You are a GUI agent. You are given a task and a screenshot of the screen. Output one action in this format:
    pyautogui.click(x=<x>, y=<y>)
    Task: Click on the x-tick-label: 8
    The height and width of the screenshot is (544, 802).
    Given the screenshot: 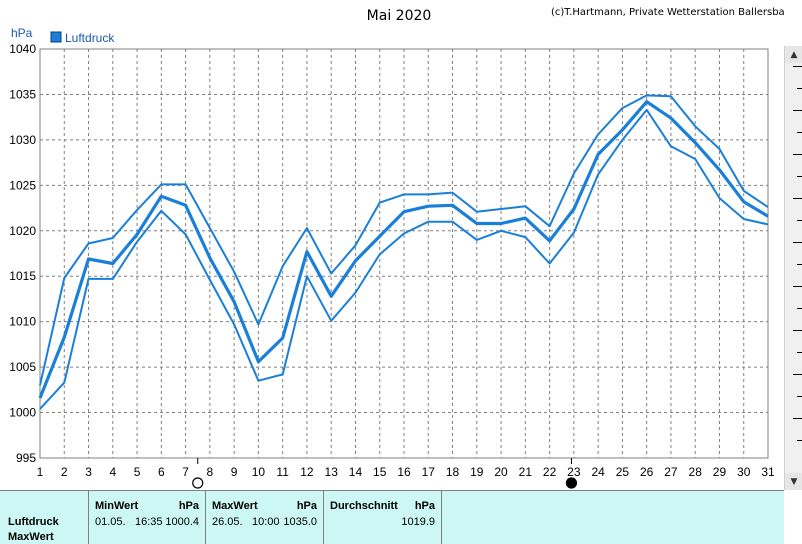 What is the action you would take?
    pyautogui.click(x=210, y=472)
    